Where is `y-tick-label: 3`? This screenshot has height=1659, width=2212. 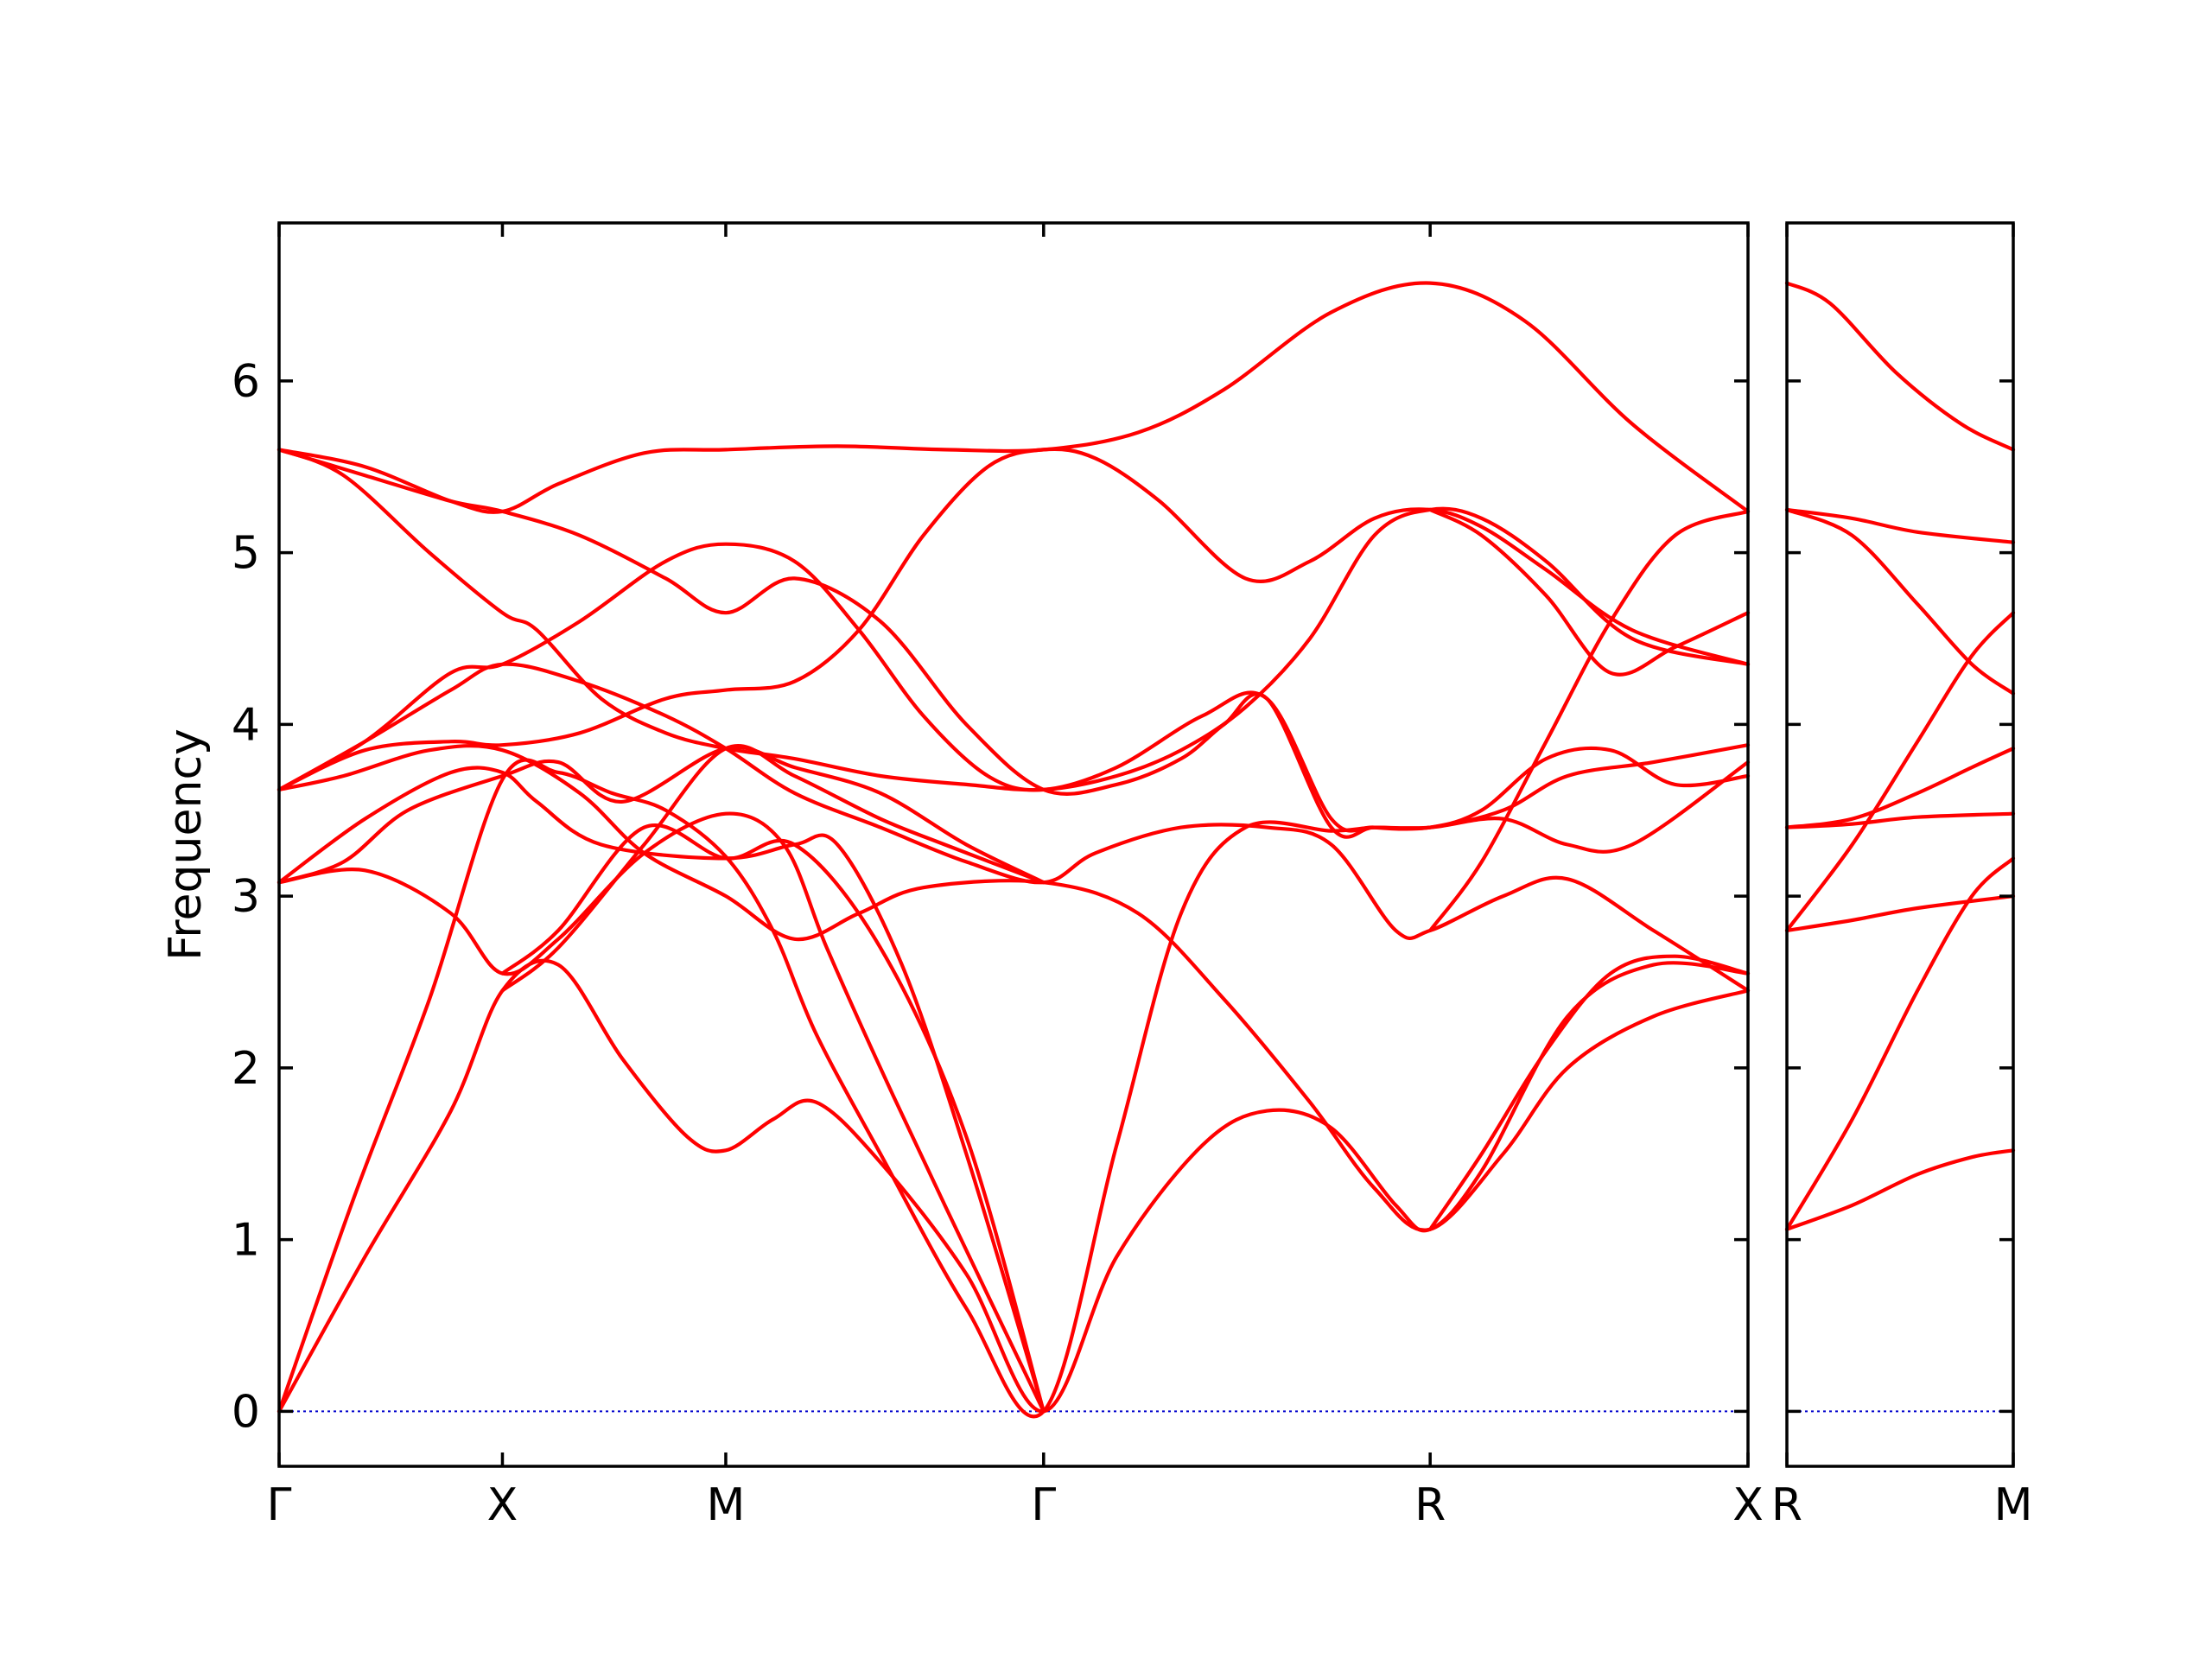
y-tick-label: 3 is located at coordinates (246, 897).